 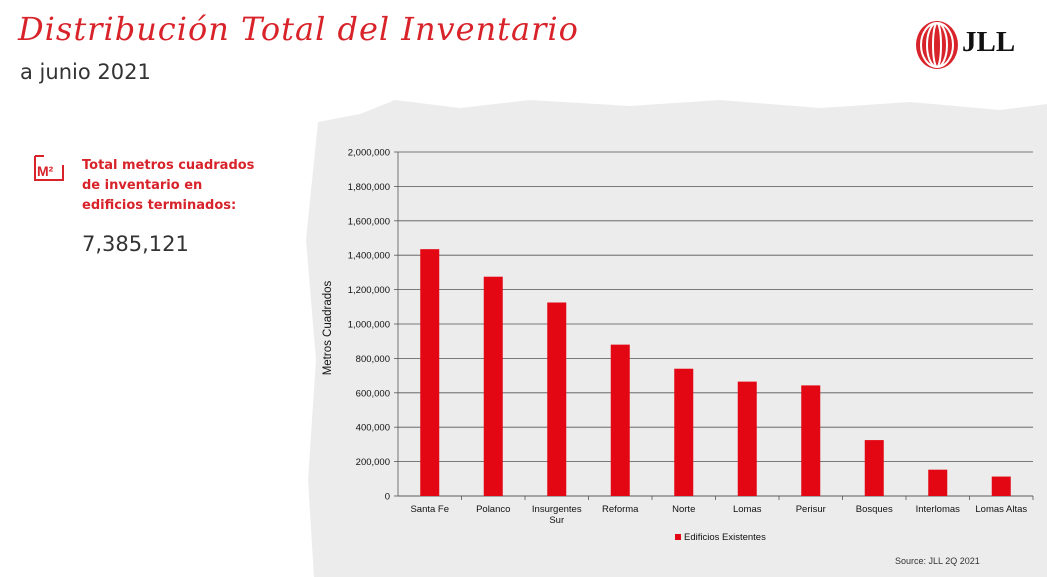 What do you see at coordinates (429, 509) in the screenshot?
I see `x-tick-label: Santa Fe` at bounding box center [429, 509].